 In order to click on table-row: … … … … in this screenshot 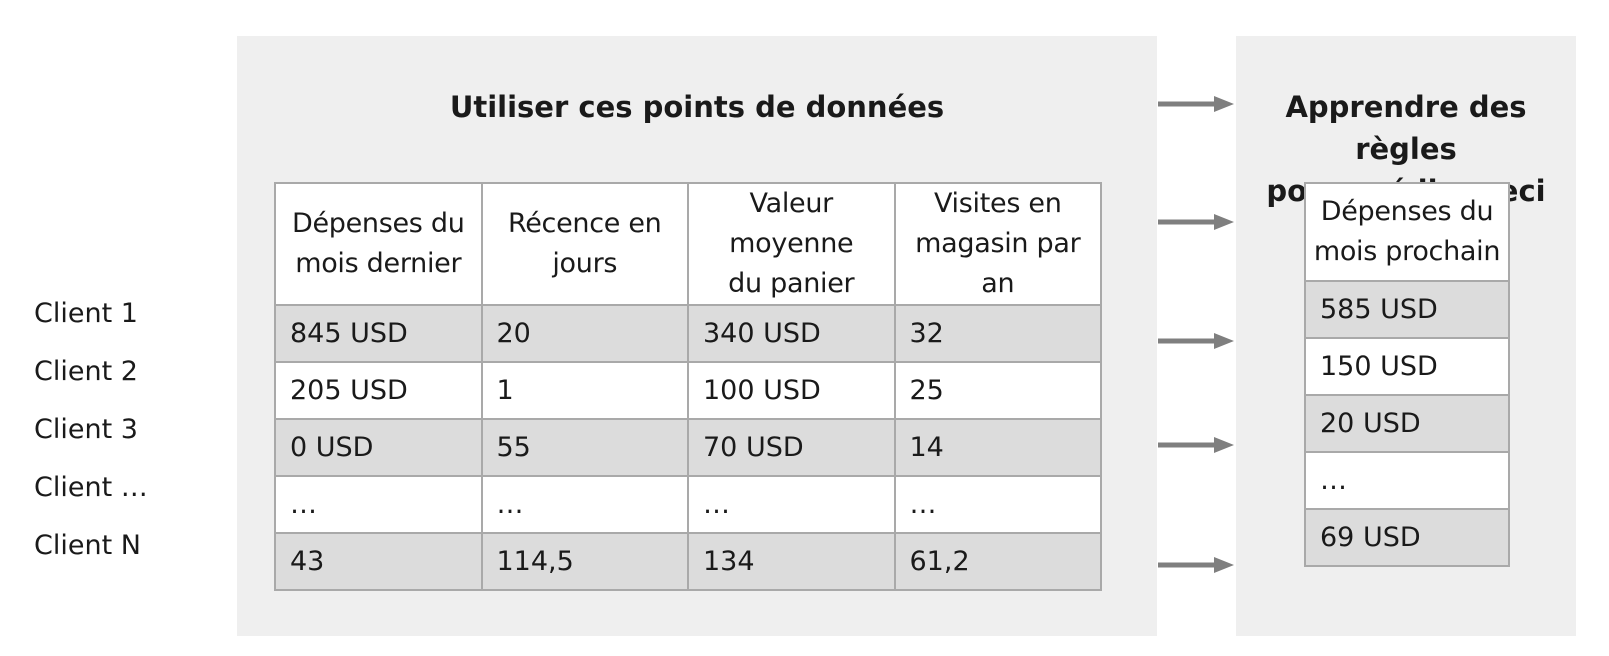, I will do `click(688, 504)`.